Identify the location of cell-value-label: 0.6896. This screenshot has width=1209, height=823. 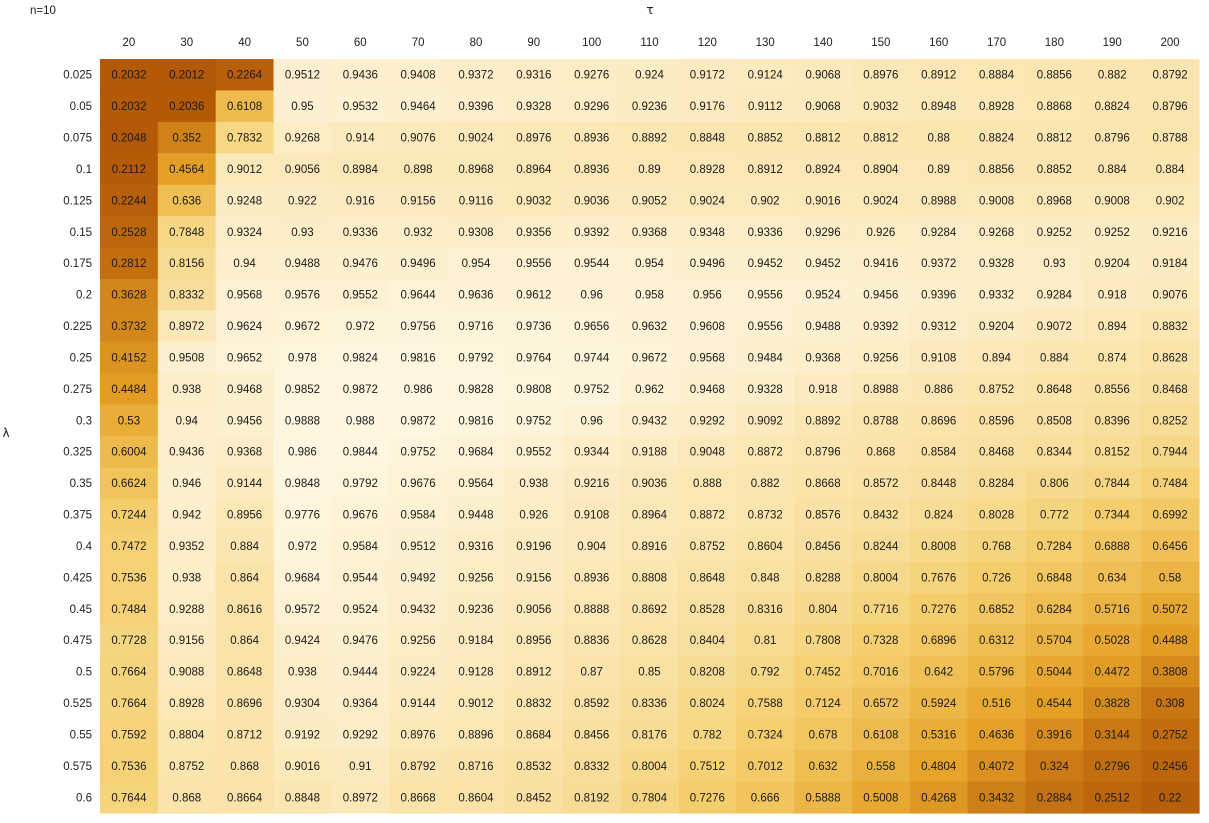
(938, 641).